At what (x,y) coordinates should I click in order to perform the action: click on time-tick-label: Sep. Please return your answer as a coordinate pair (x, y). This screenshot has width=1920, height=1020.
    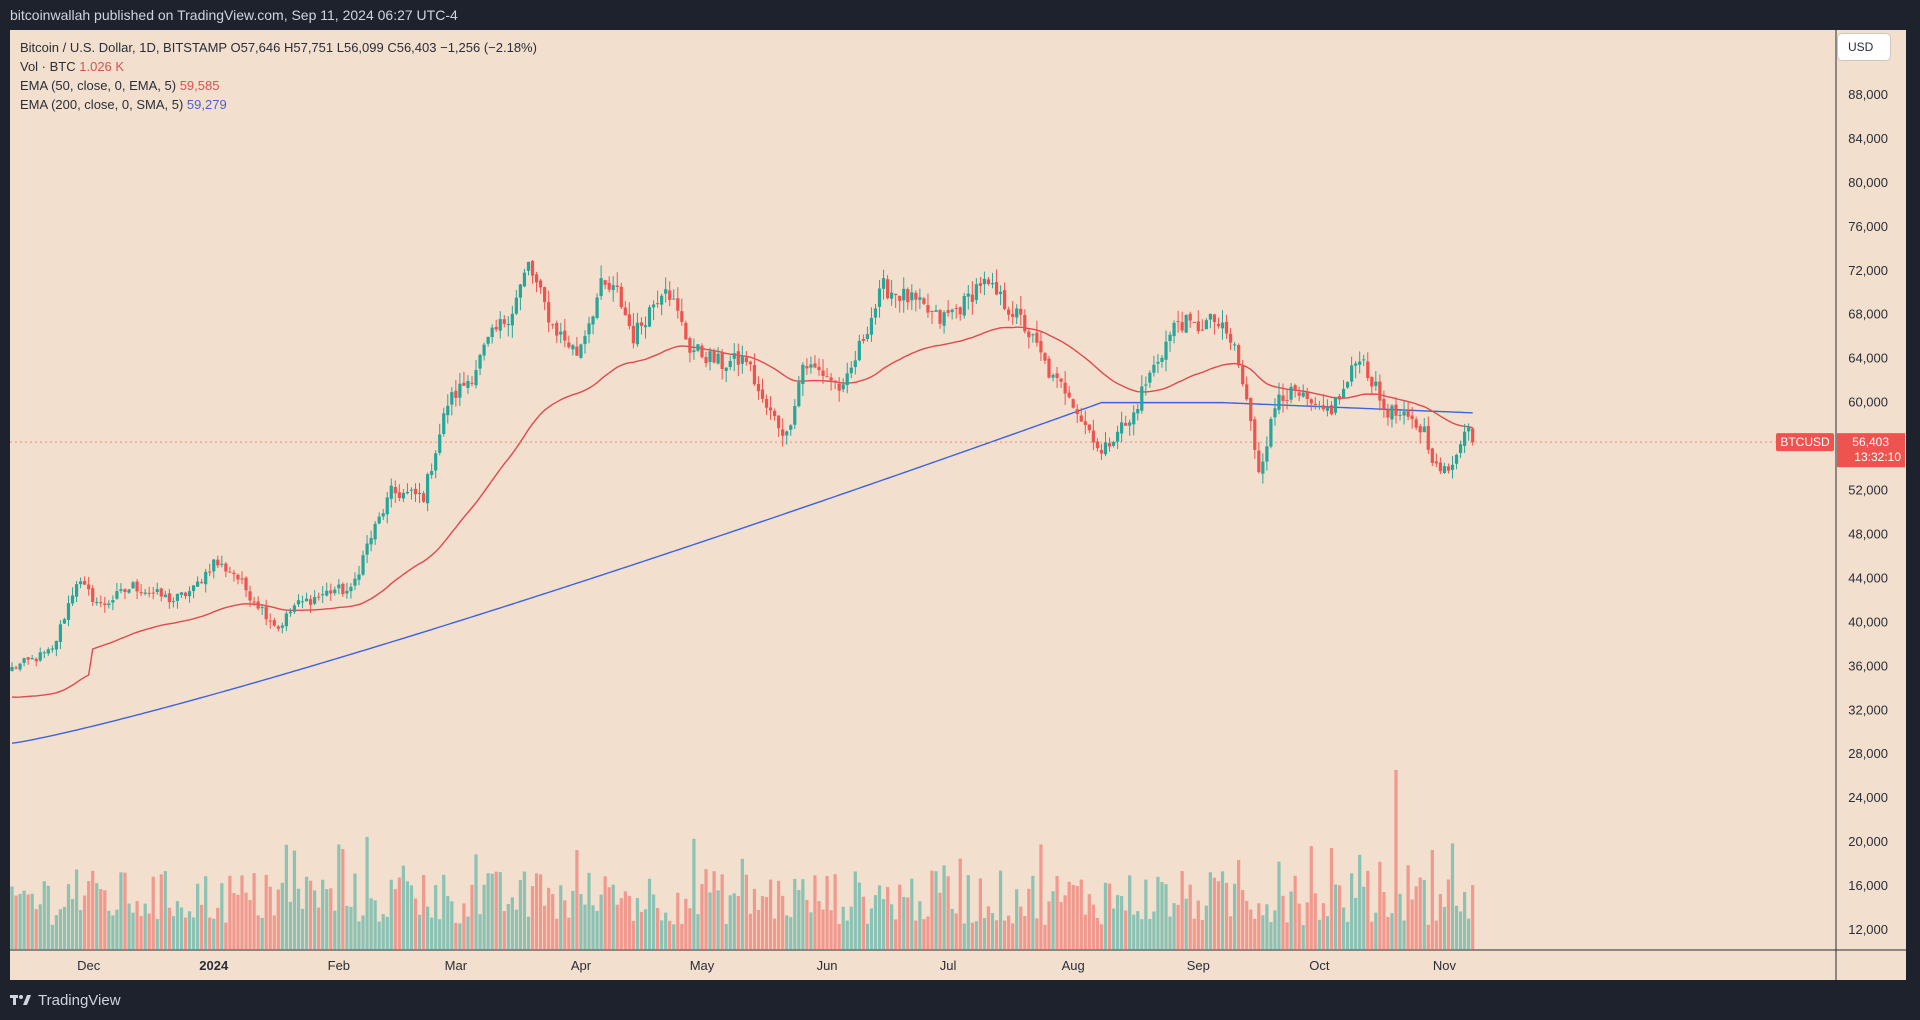
    Looking at the image, I should click on (1198, 965).